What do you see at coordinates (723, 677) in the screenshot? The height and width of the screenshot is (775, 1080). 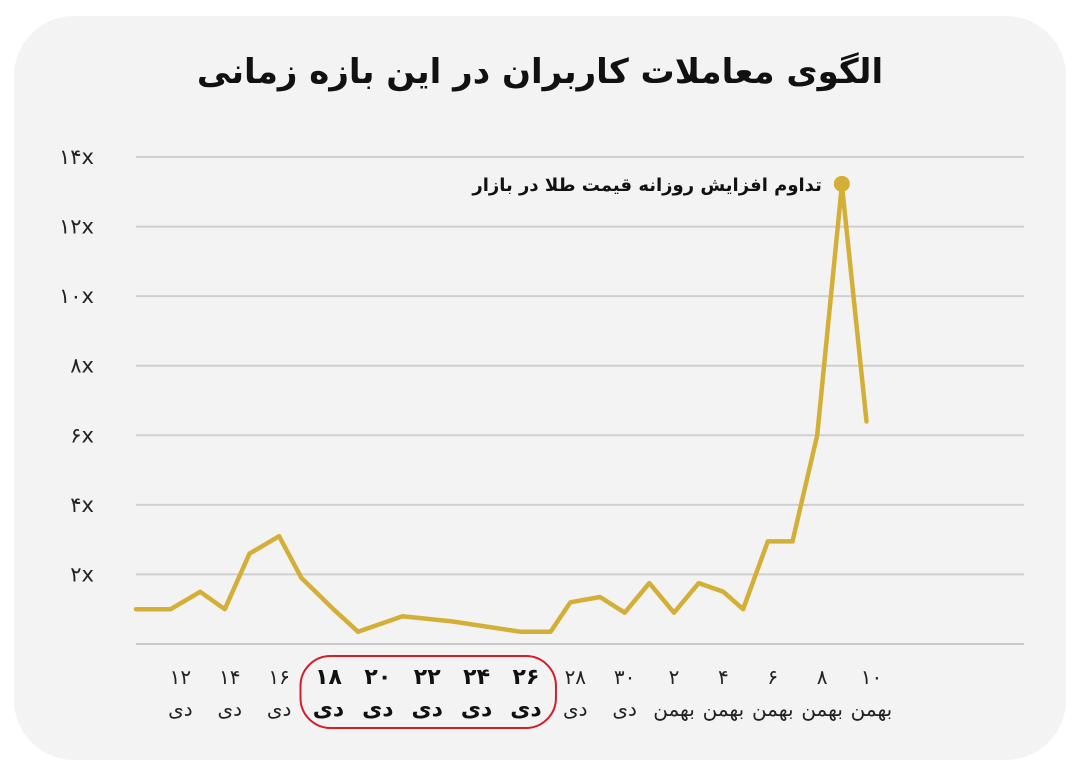 I see `x-tick-label: ۴` at bounding box center [723, 677].